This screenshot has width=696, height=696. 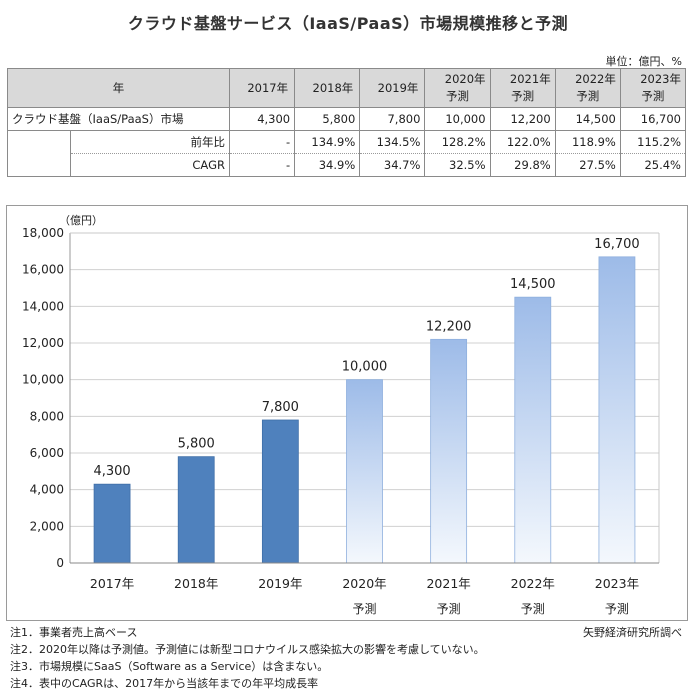 I want to click on header-year: 2023年 予測, so click(x=653, y=88).